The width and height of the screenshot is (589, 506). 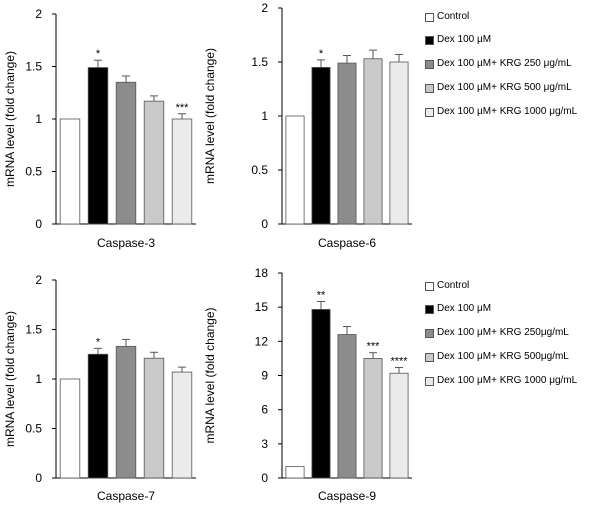 I want to click on y-tick-label: 3, so click(x=264, y=444).